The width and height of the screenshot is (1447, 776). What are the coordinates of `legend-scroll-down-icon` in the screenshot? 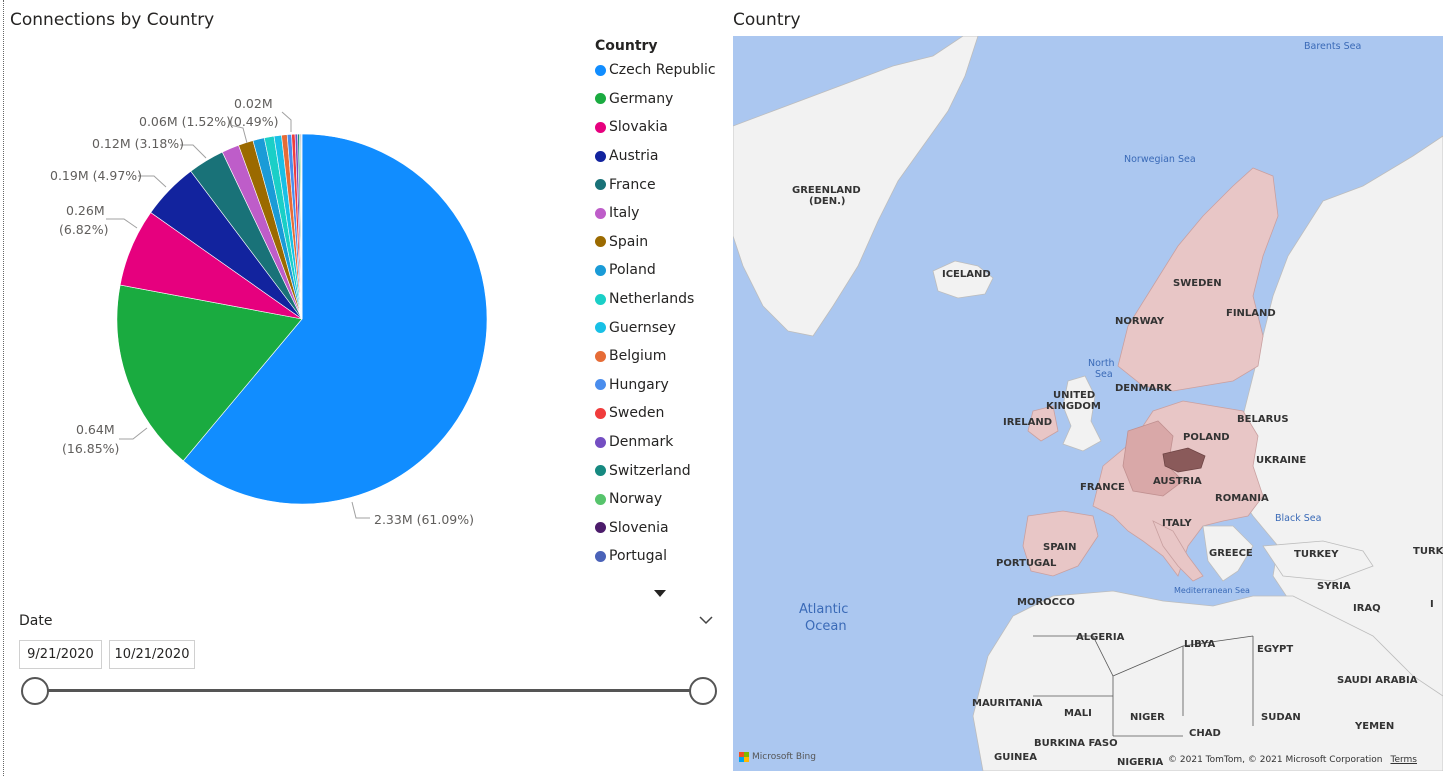 It's located at (660, 593).